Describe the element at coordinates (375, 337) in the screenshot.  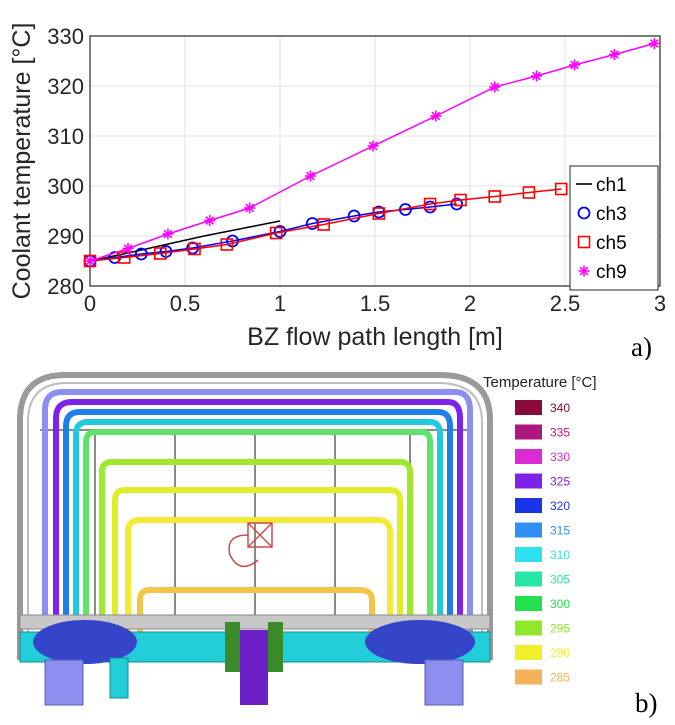
I see `x-axis-label: BZ flow path length [m]` at that location.